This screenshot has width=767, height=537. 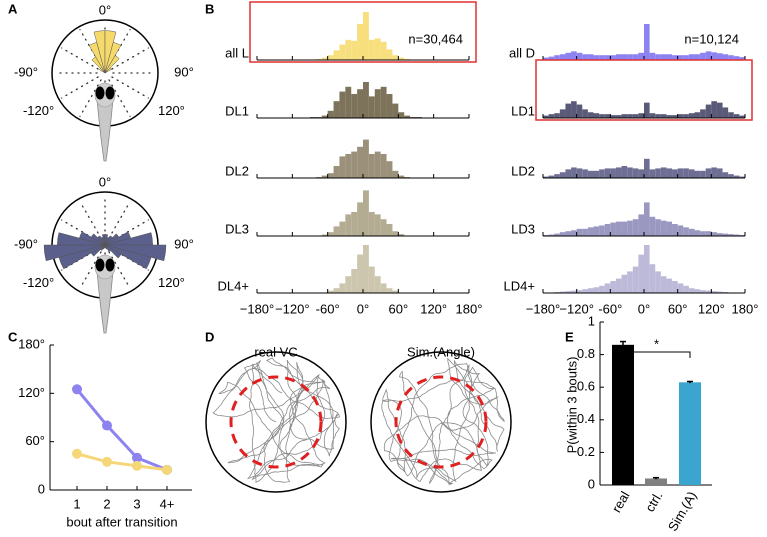 What do you see at coordinates (100, 93) in the screenshot?
I see `fish-eye` at bounding box center [100, 93].